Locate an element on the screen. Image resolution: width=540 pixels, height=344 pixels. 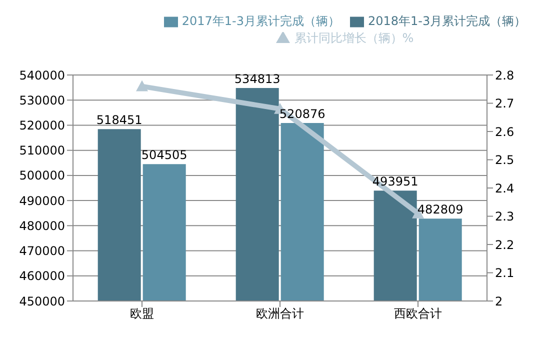
x-tick-label: 欧洲合计 is located at coordinates (280, 313).